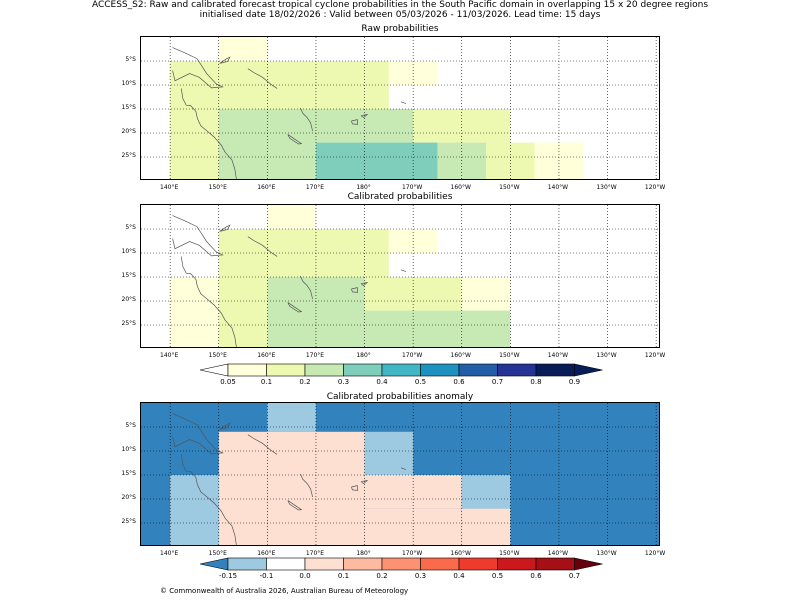 This screenshot has height=600, width=800. Describe the element at coordinates (169, 355) in the screenshot. I see `lon-tick-label: 140°E` at that location.